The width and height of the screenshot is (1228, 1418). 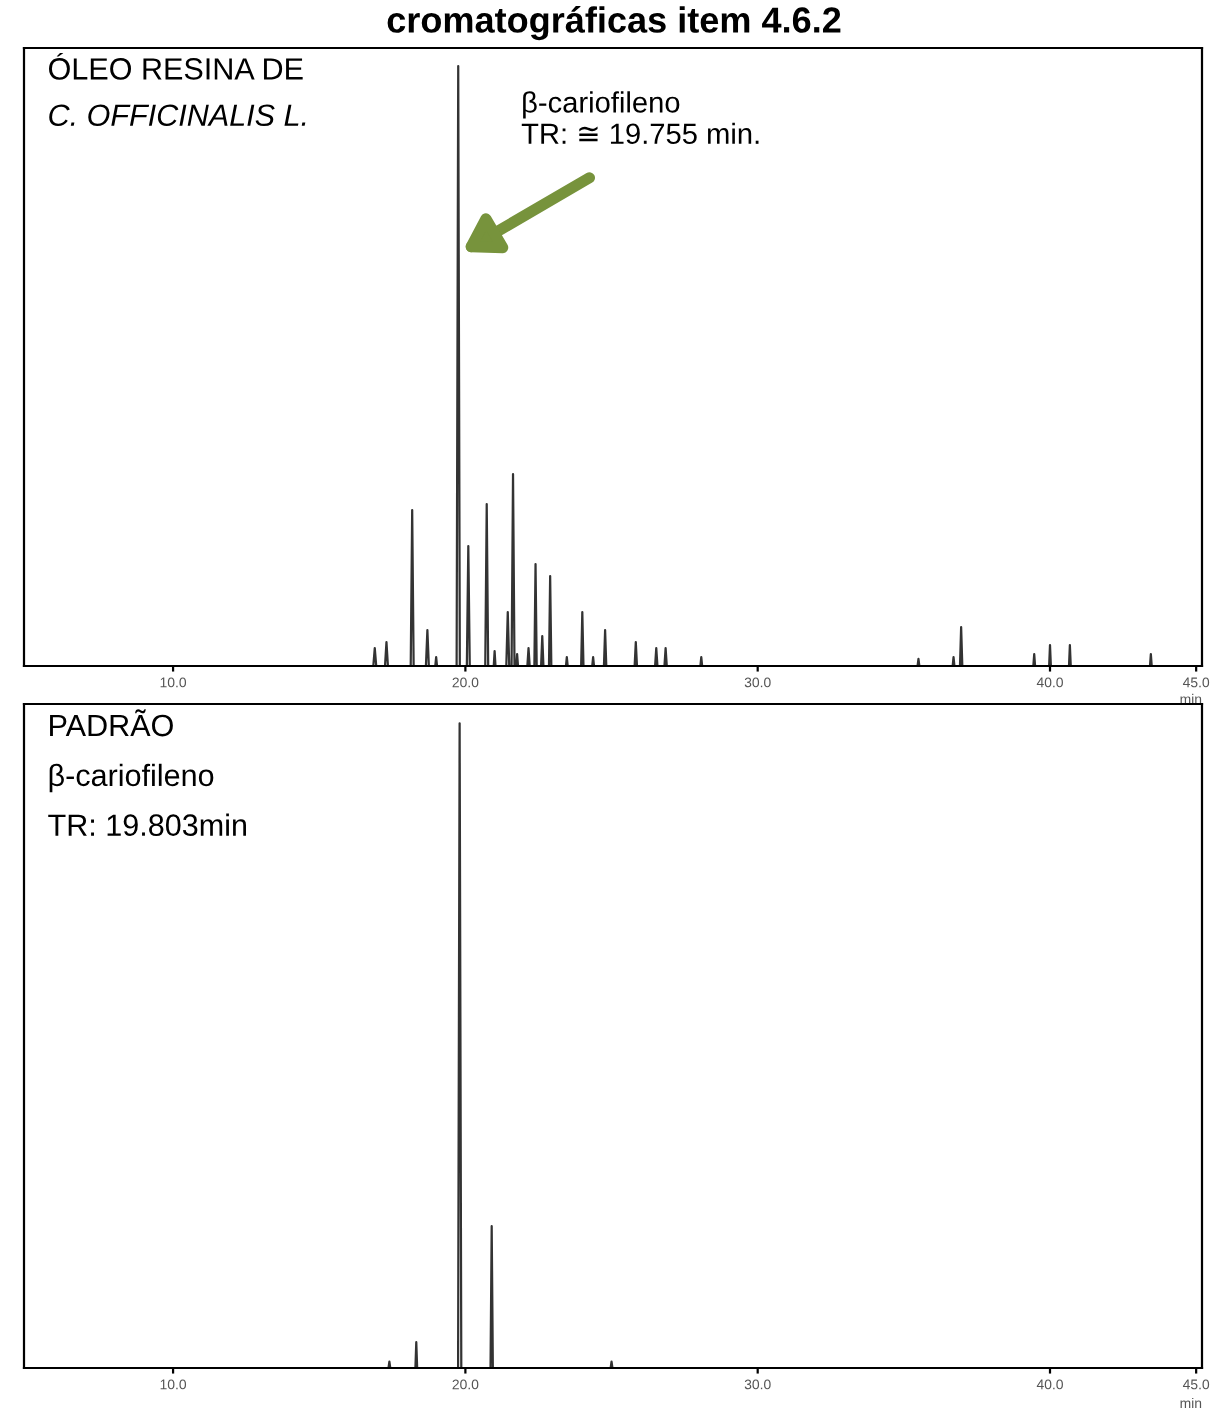 I want to click on annotation: TR: 19.803min, so click(x=147, y=824).